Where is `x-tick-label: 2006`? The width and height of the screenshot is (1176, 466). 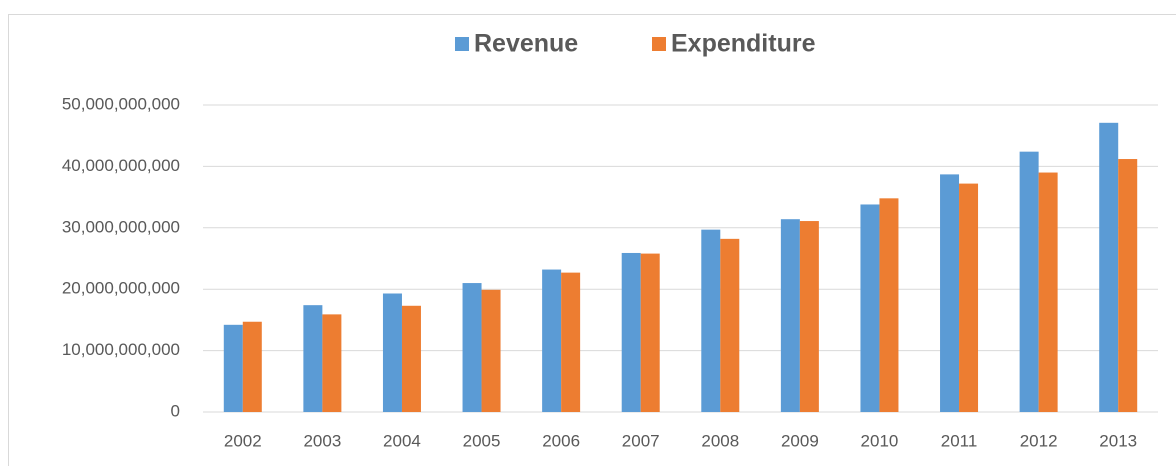 x-tick-label: 2006 is located at coordinates (561, 440).